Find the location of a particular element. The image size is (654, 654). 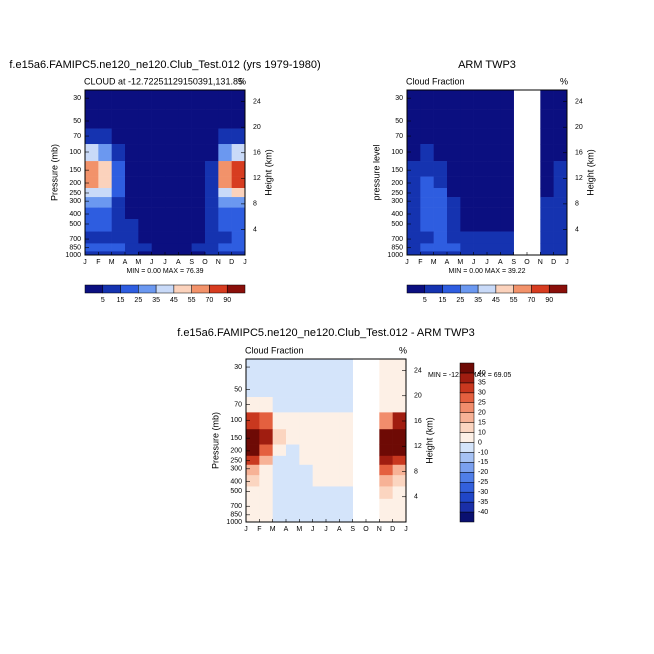

y-axis-label: pressure level is located at coordinates (376, 172).